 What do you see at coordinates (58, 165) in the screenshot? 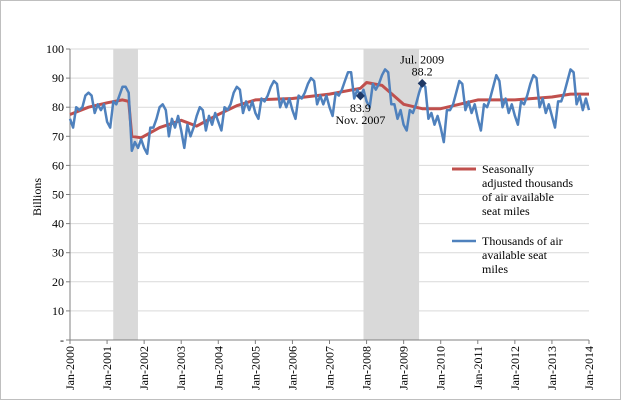
I see `y-tick-label: 60` at bounding box center [58, 165].